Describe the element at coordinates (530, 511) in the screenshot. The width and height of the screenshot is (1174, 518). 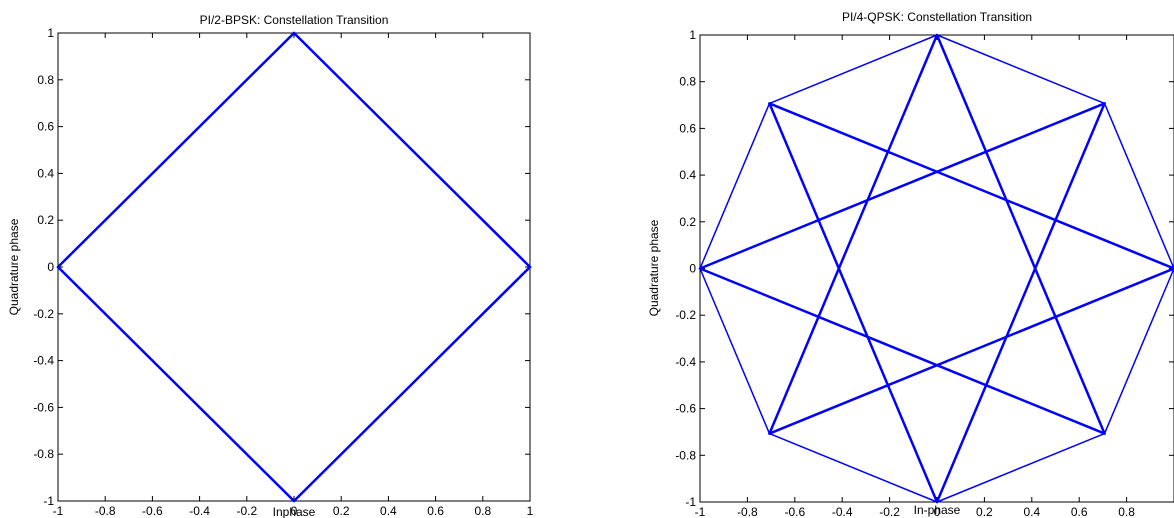
I see `x-tick-label: 1` at that location.